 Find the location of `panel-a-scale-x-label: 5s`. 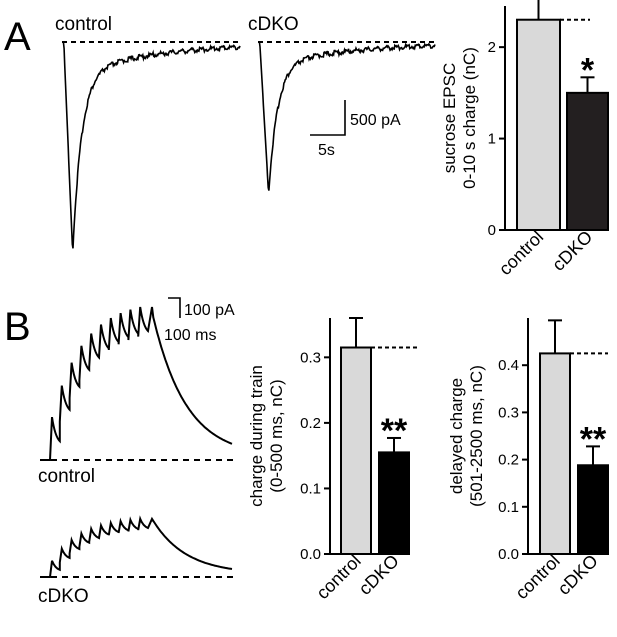

panel-a-scale-x-label: 5s is located at coordinates (326, 150).